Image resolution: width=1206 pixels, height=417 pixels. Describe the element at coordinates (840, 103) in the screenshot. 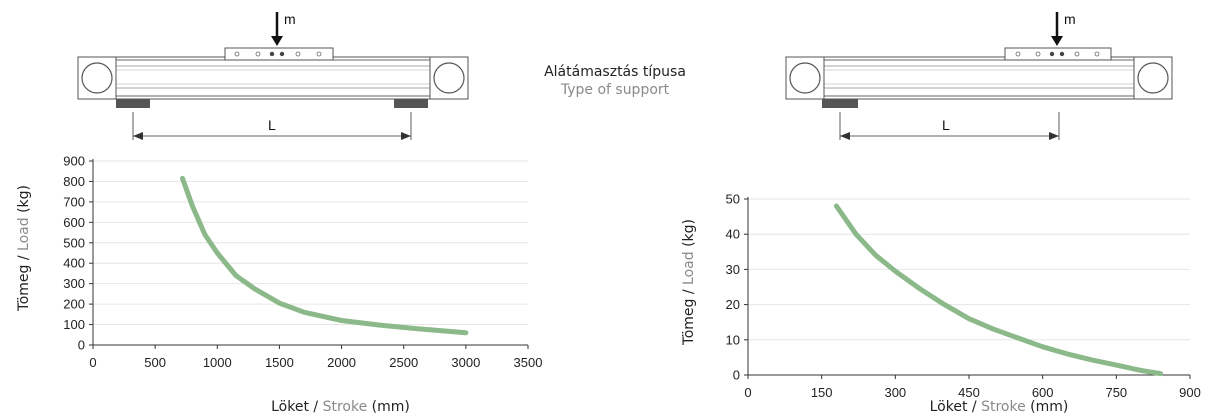

I see `support-block` at that location.